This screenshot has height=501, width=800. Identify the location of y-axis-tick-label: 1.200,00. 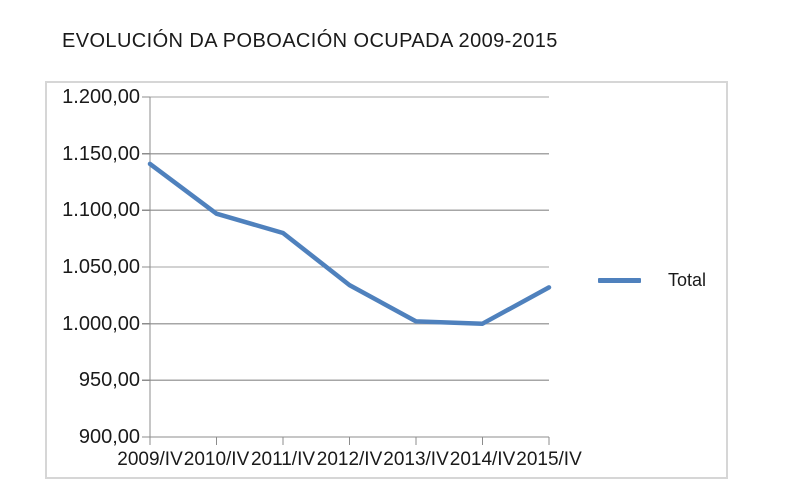
(101, 97).